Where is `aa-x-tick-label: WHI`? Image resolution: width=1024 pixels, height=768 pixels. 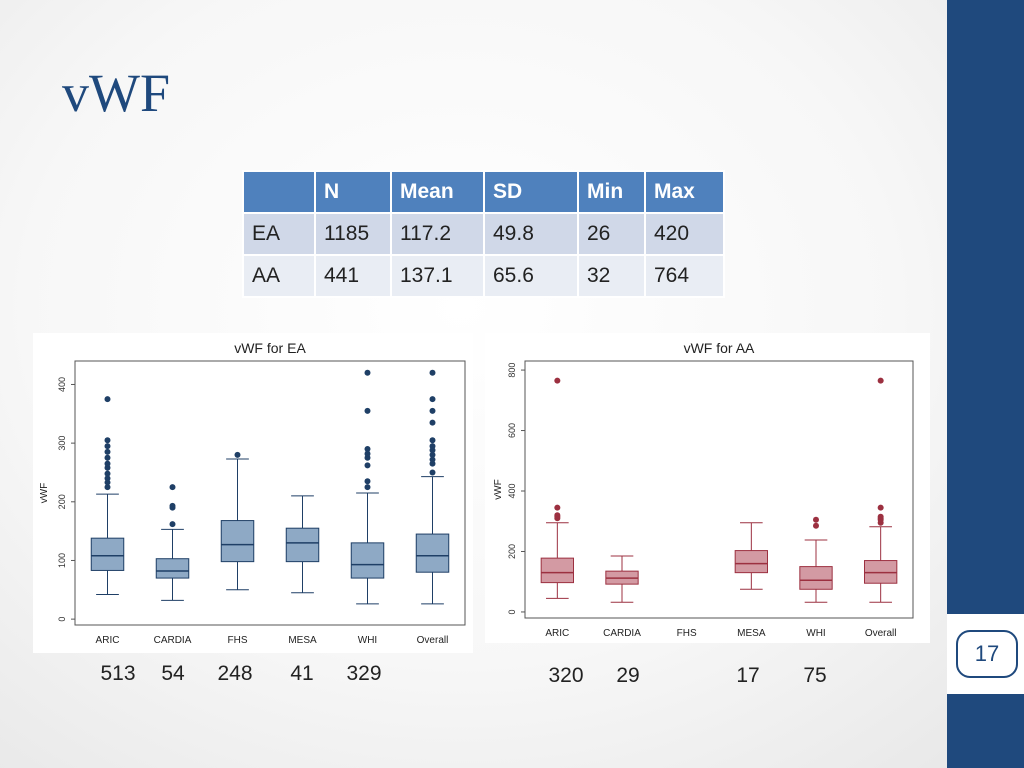 aa-x-tick-label: WHI is located at coordinates (815, 633).